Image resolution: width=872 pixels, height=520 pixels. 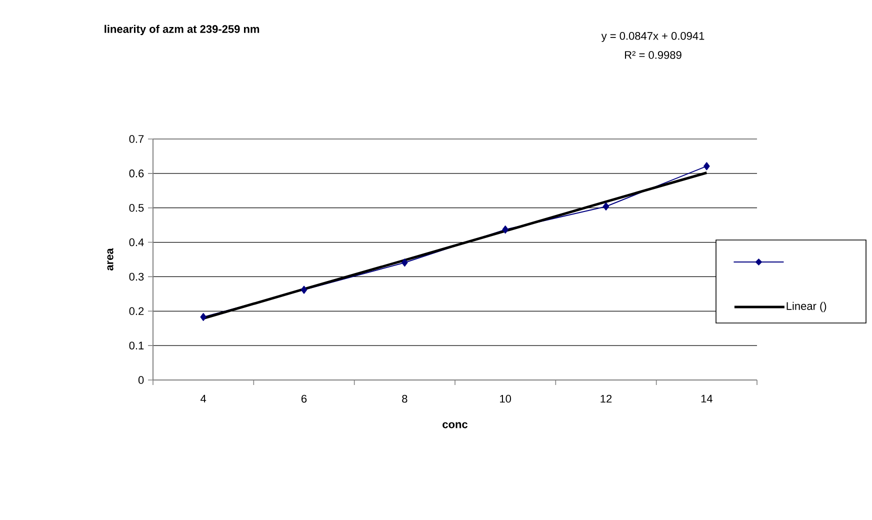 I want to click on text: R² = 0.9989, so click(x=653, y=55).